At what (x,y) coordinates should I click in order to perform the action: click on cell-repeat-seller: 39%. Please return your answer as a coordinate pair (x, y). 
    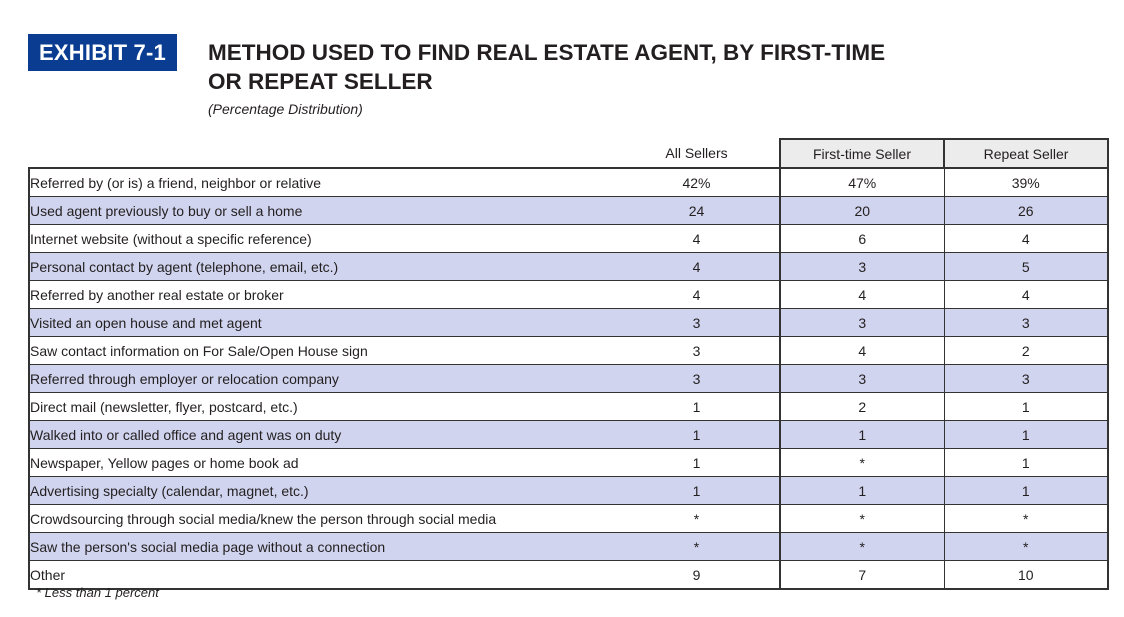
    Looking at the image, I should click on (1026, 182).